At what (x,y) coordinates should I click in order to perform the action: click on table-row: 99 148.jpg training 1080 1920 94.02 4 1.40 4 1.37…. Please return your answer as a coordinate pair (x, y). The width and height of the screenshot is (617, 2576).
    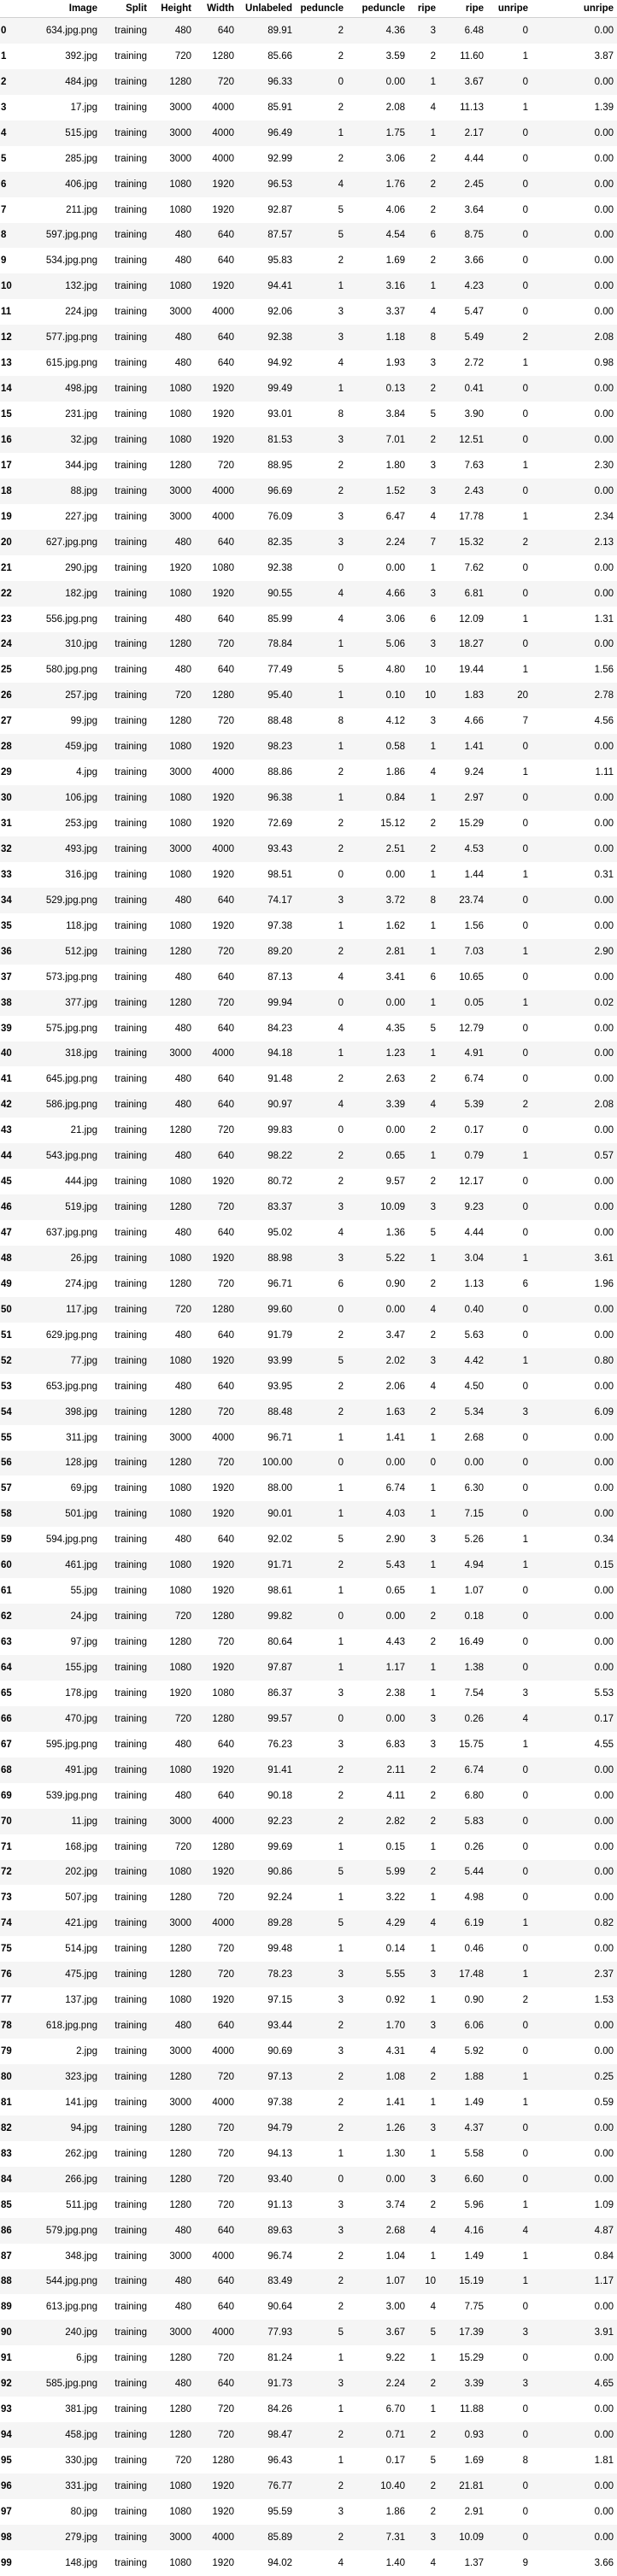
    Looking at the image, I should click on (308, 2563).